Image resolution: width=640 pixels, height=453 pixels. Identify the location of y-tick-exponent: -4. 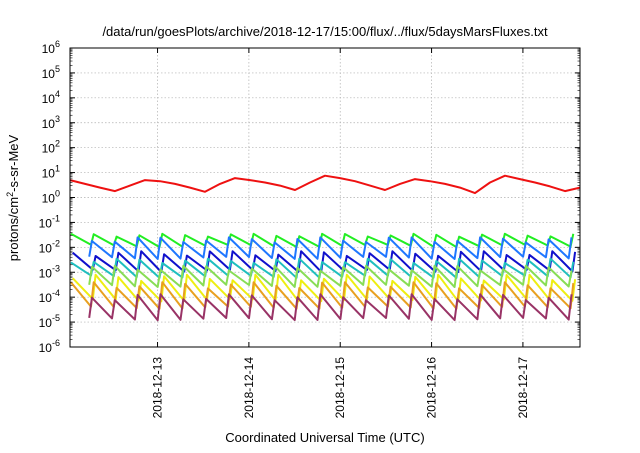
(56, 293).